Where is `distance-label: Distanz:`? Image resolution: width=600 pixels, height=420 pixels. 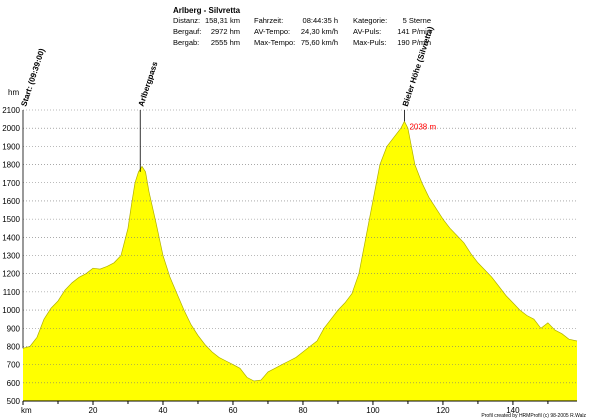
distance-label: Distanz: is located at coordinates (187, 20).